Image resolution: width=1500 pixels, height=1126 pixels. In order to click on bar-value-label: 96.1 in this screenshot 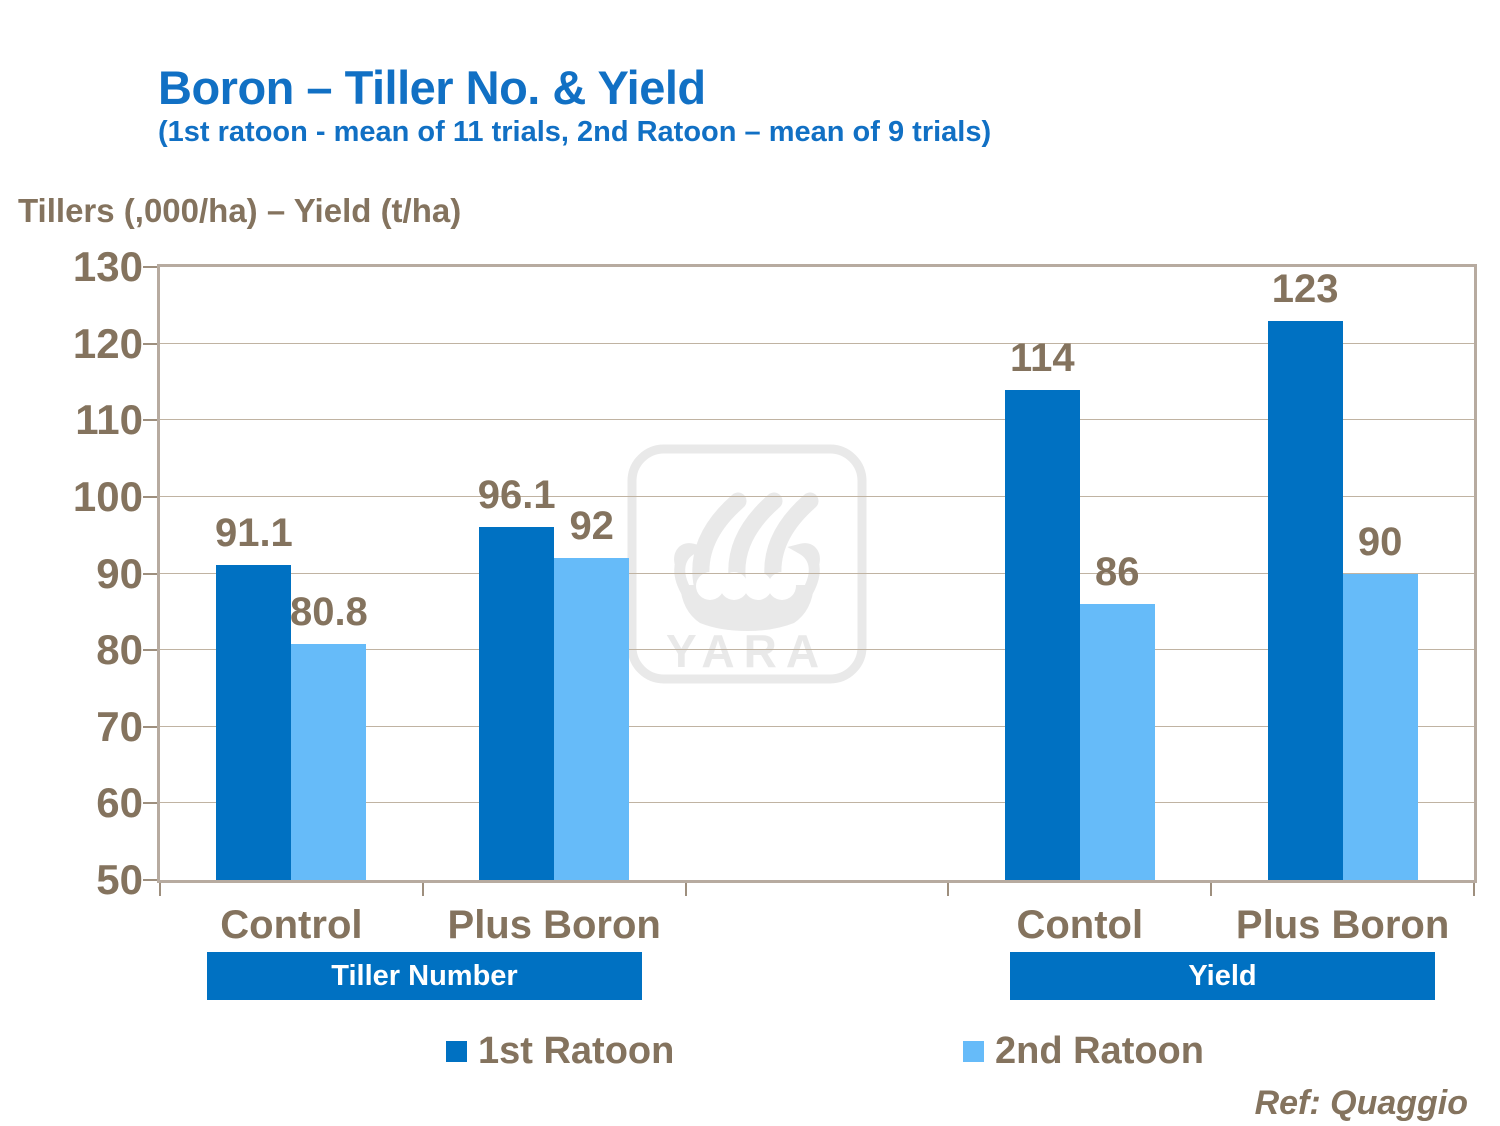, I will do `click(516, 494)`.